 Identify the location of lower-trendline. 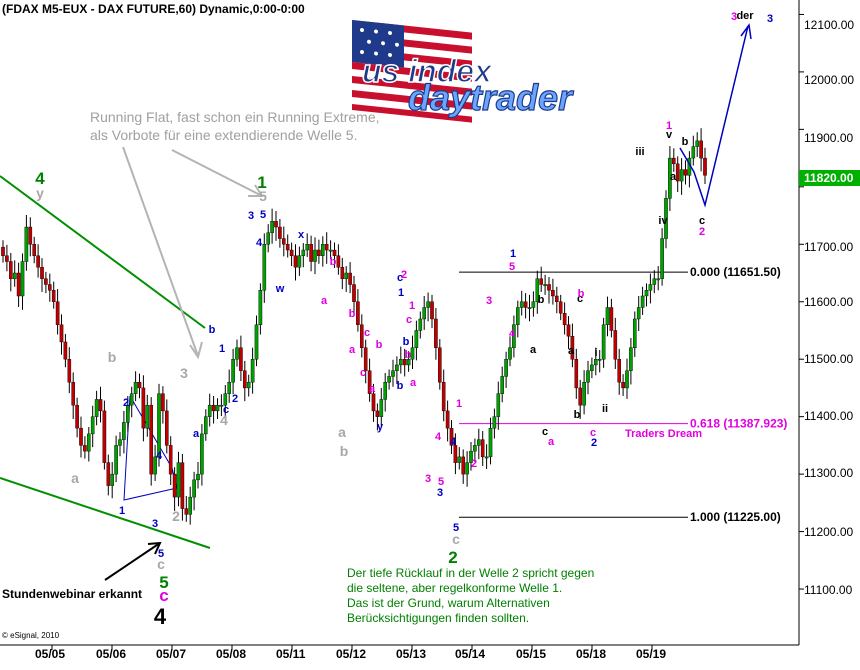
(105, 513).